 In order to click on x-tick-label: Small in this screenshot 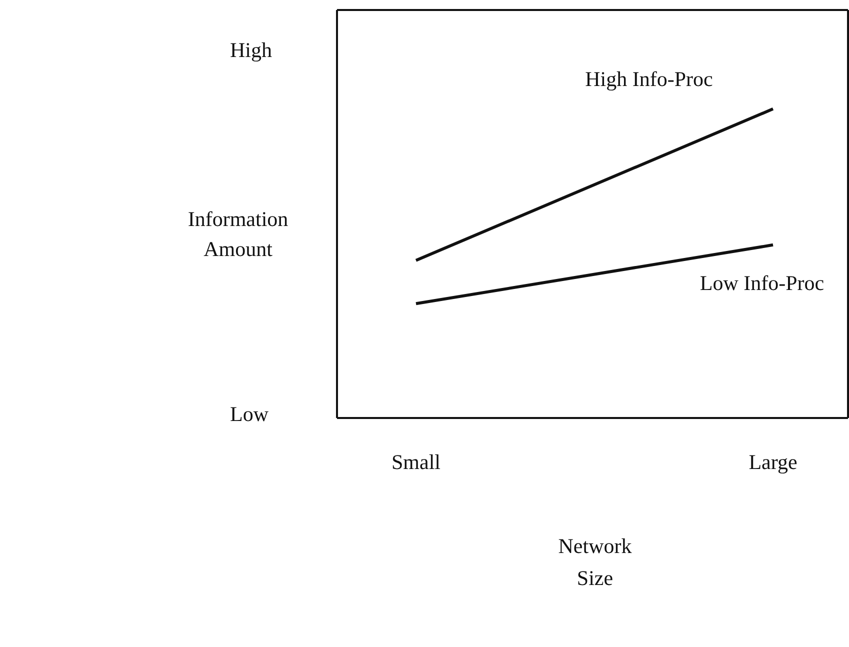, I will do `click(416, 462)`.